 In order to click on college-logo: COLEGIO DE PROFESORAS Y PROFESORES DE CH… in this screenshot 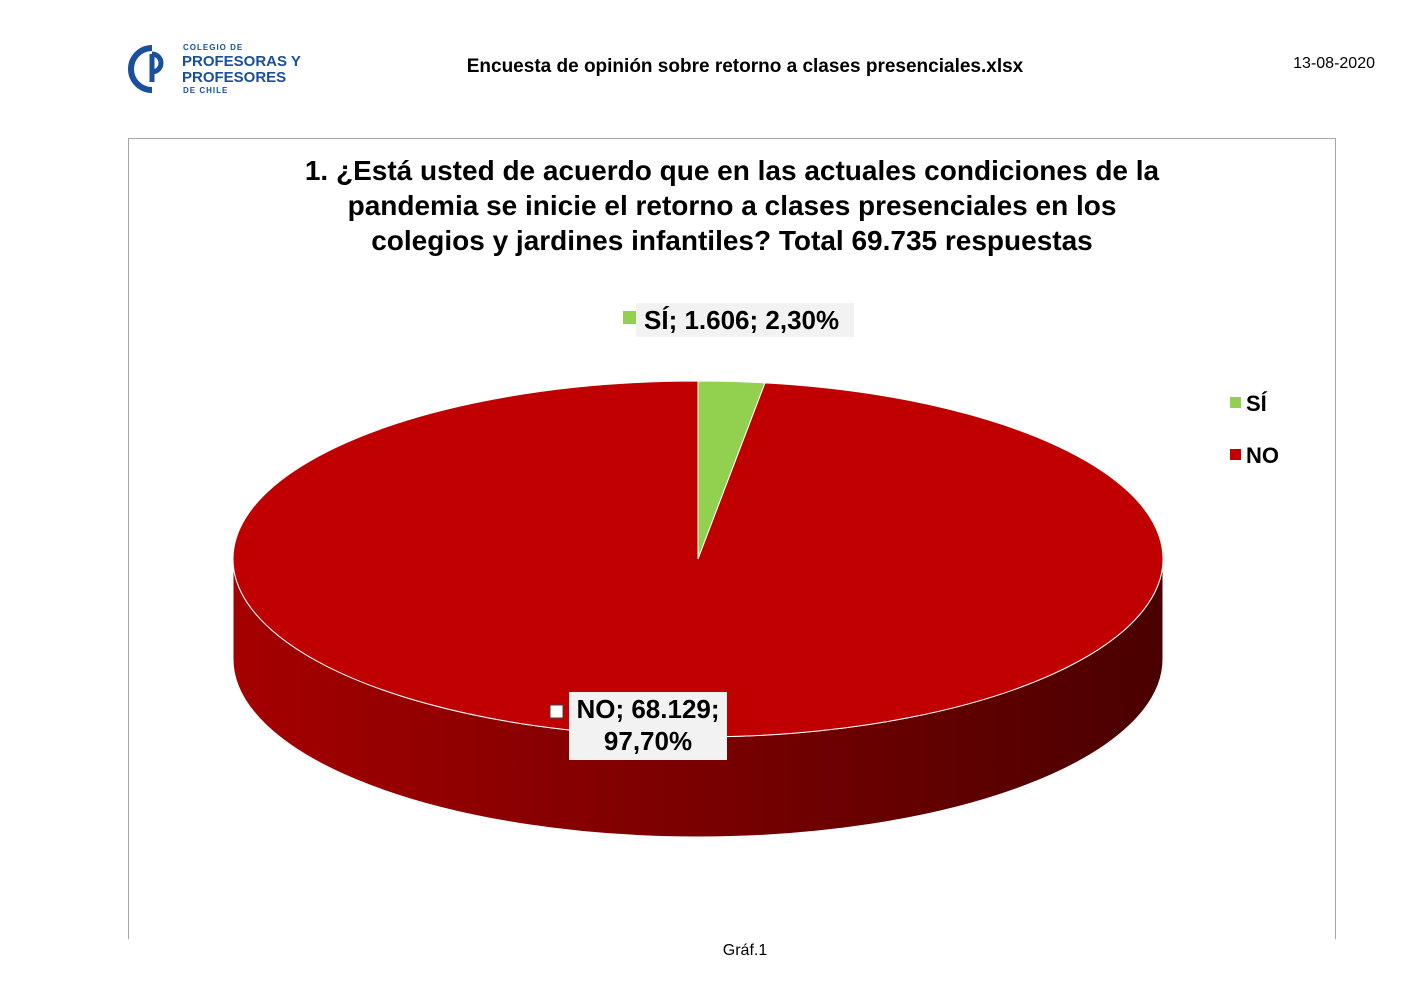, I will do `click(228, 70)`.